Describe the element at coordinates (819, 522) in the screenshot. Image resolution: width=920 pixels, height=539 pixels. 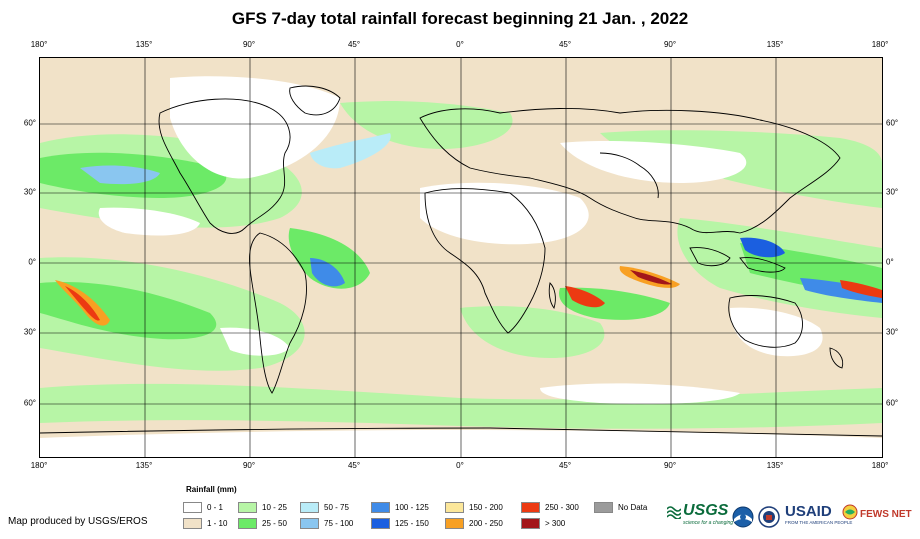
I see `usaid-tagline: FROM THE AMERICAN PEOPLE` at that location.